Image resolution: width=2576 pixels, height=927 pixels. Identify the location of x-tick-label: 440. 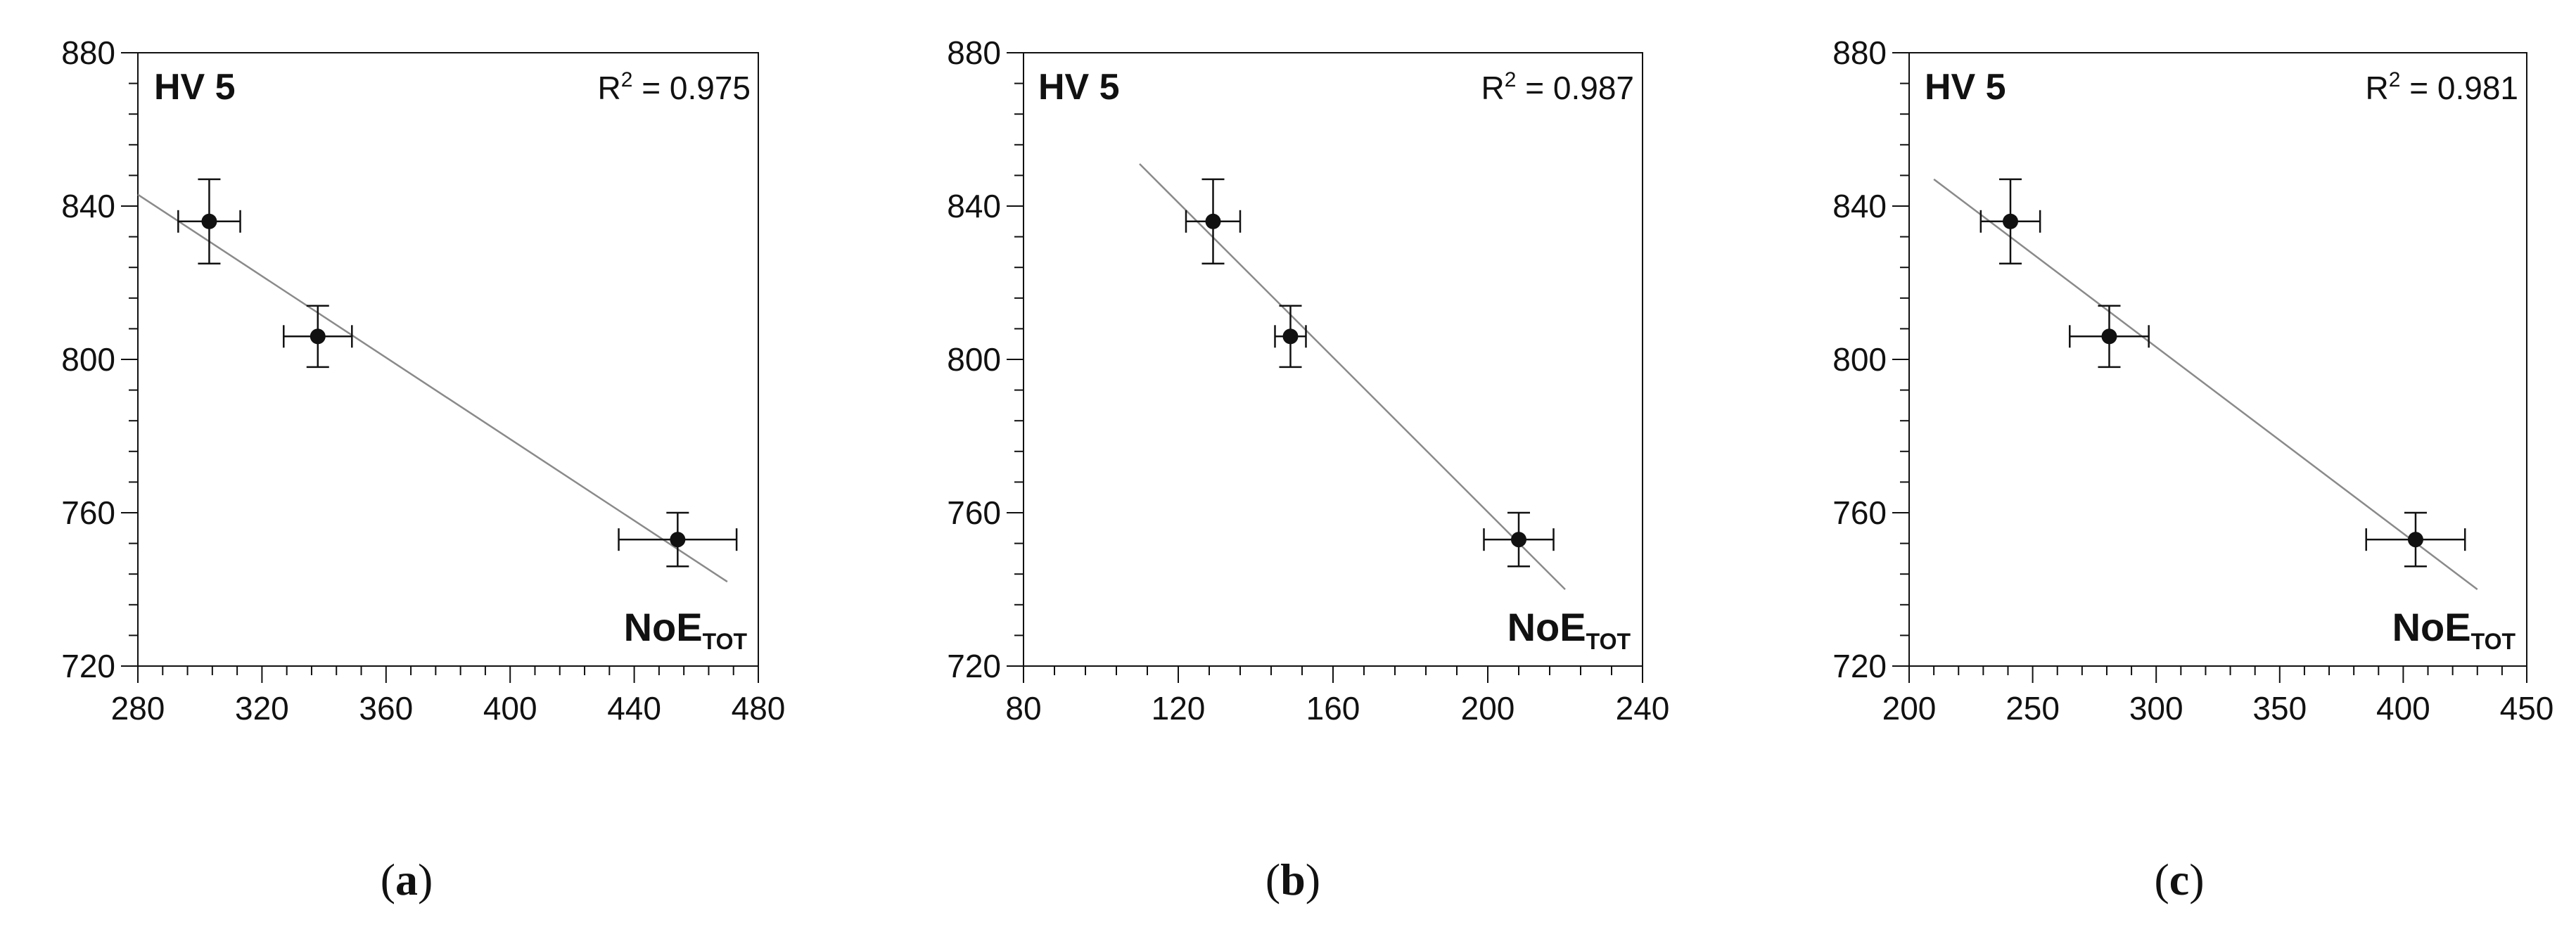
(634, 708).